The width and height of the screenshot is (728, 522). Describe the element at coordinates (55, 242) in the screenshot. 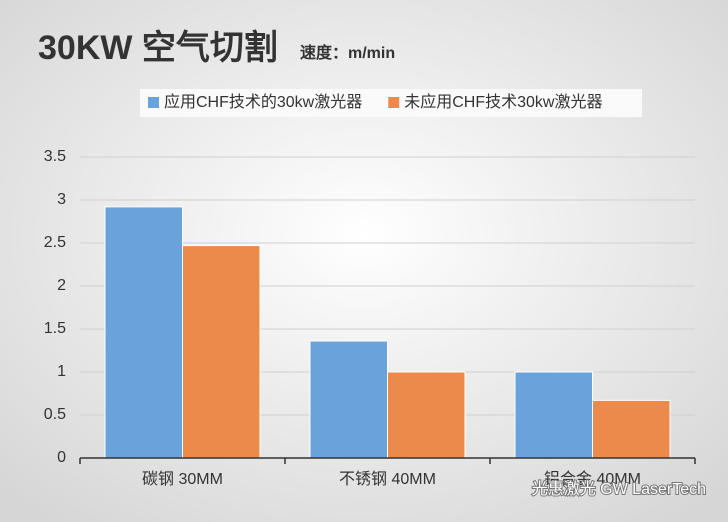

I see `y-tick-label: 2.5` at that location.